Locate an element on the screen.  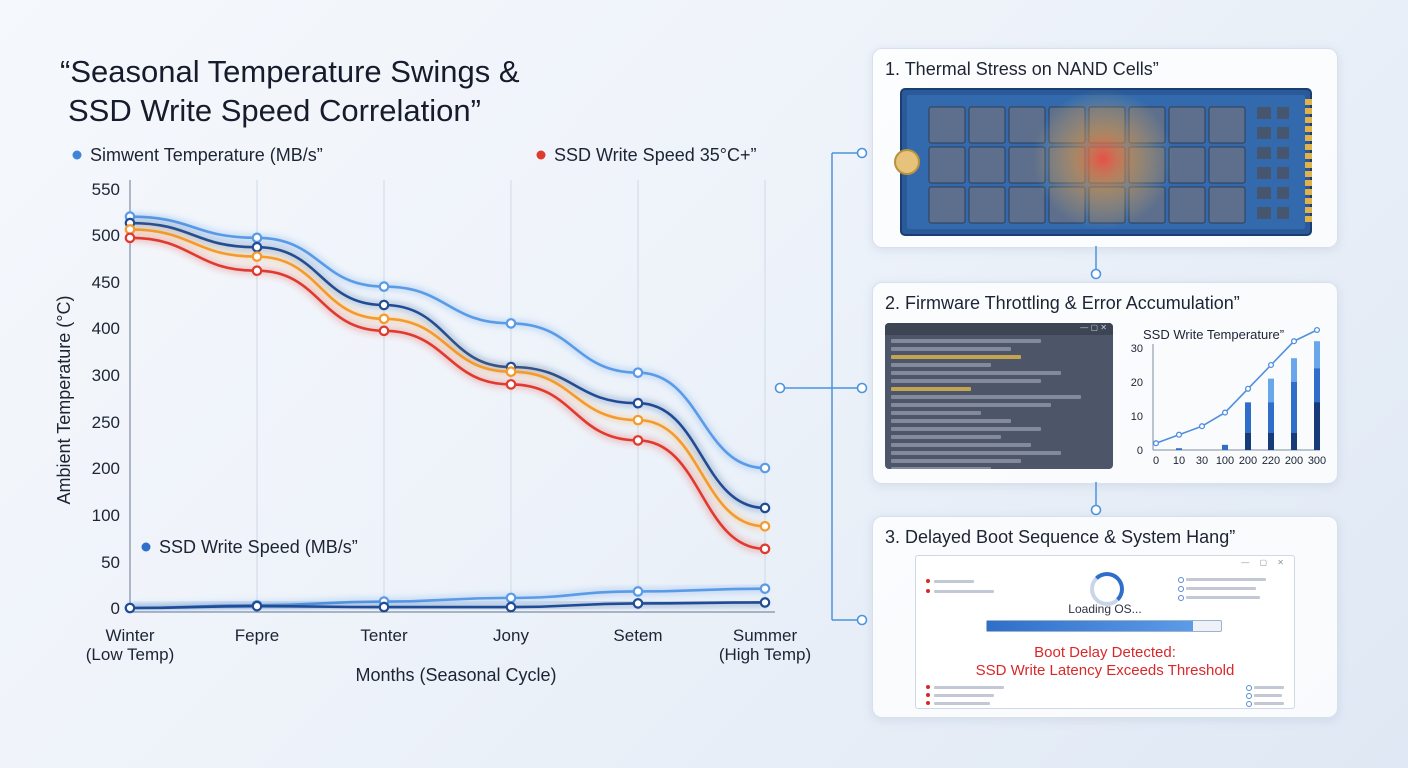
mini-x-tick: 30 is located at coordinates (1202, 461).